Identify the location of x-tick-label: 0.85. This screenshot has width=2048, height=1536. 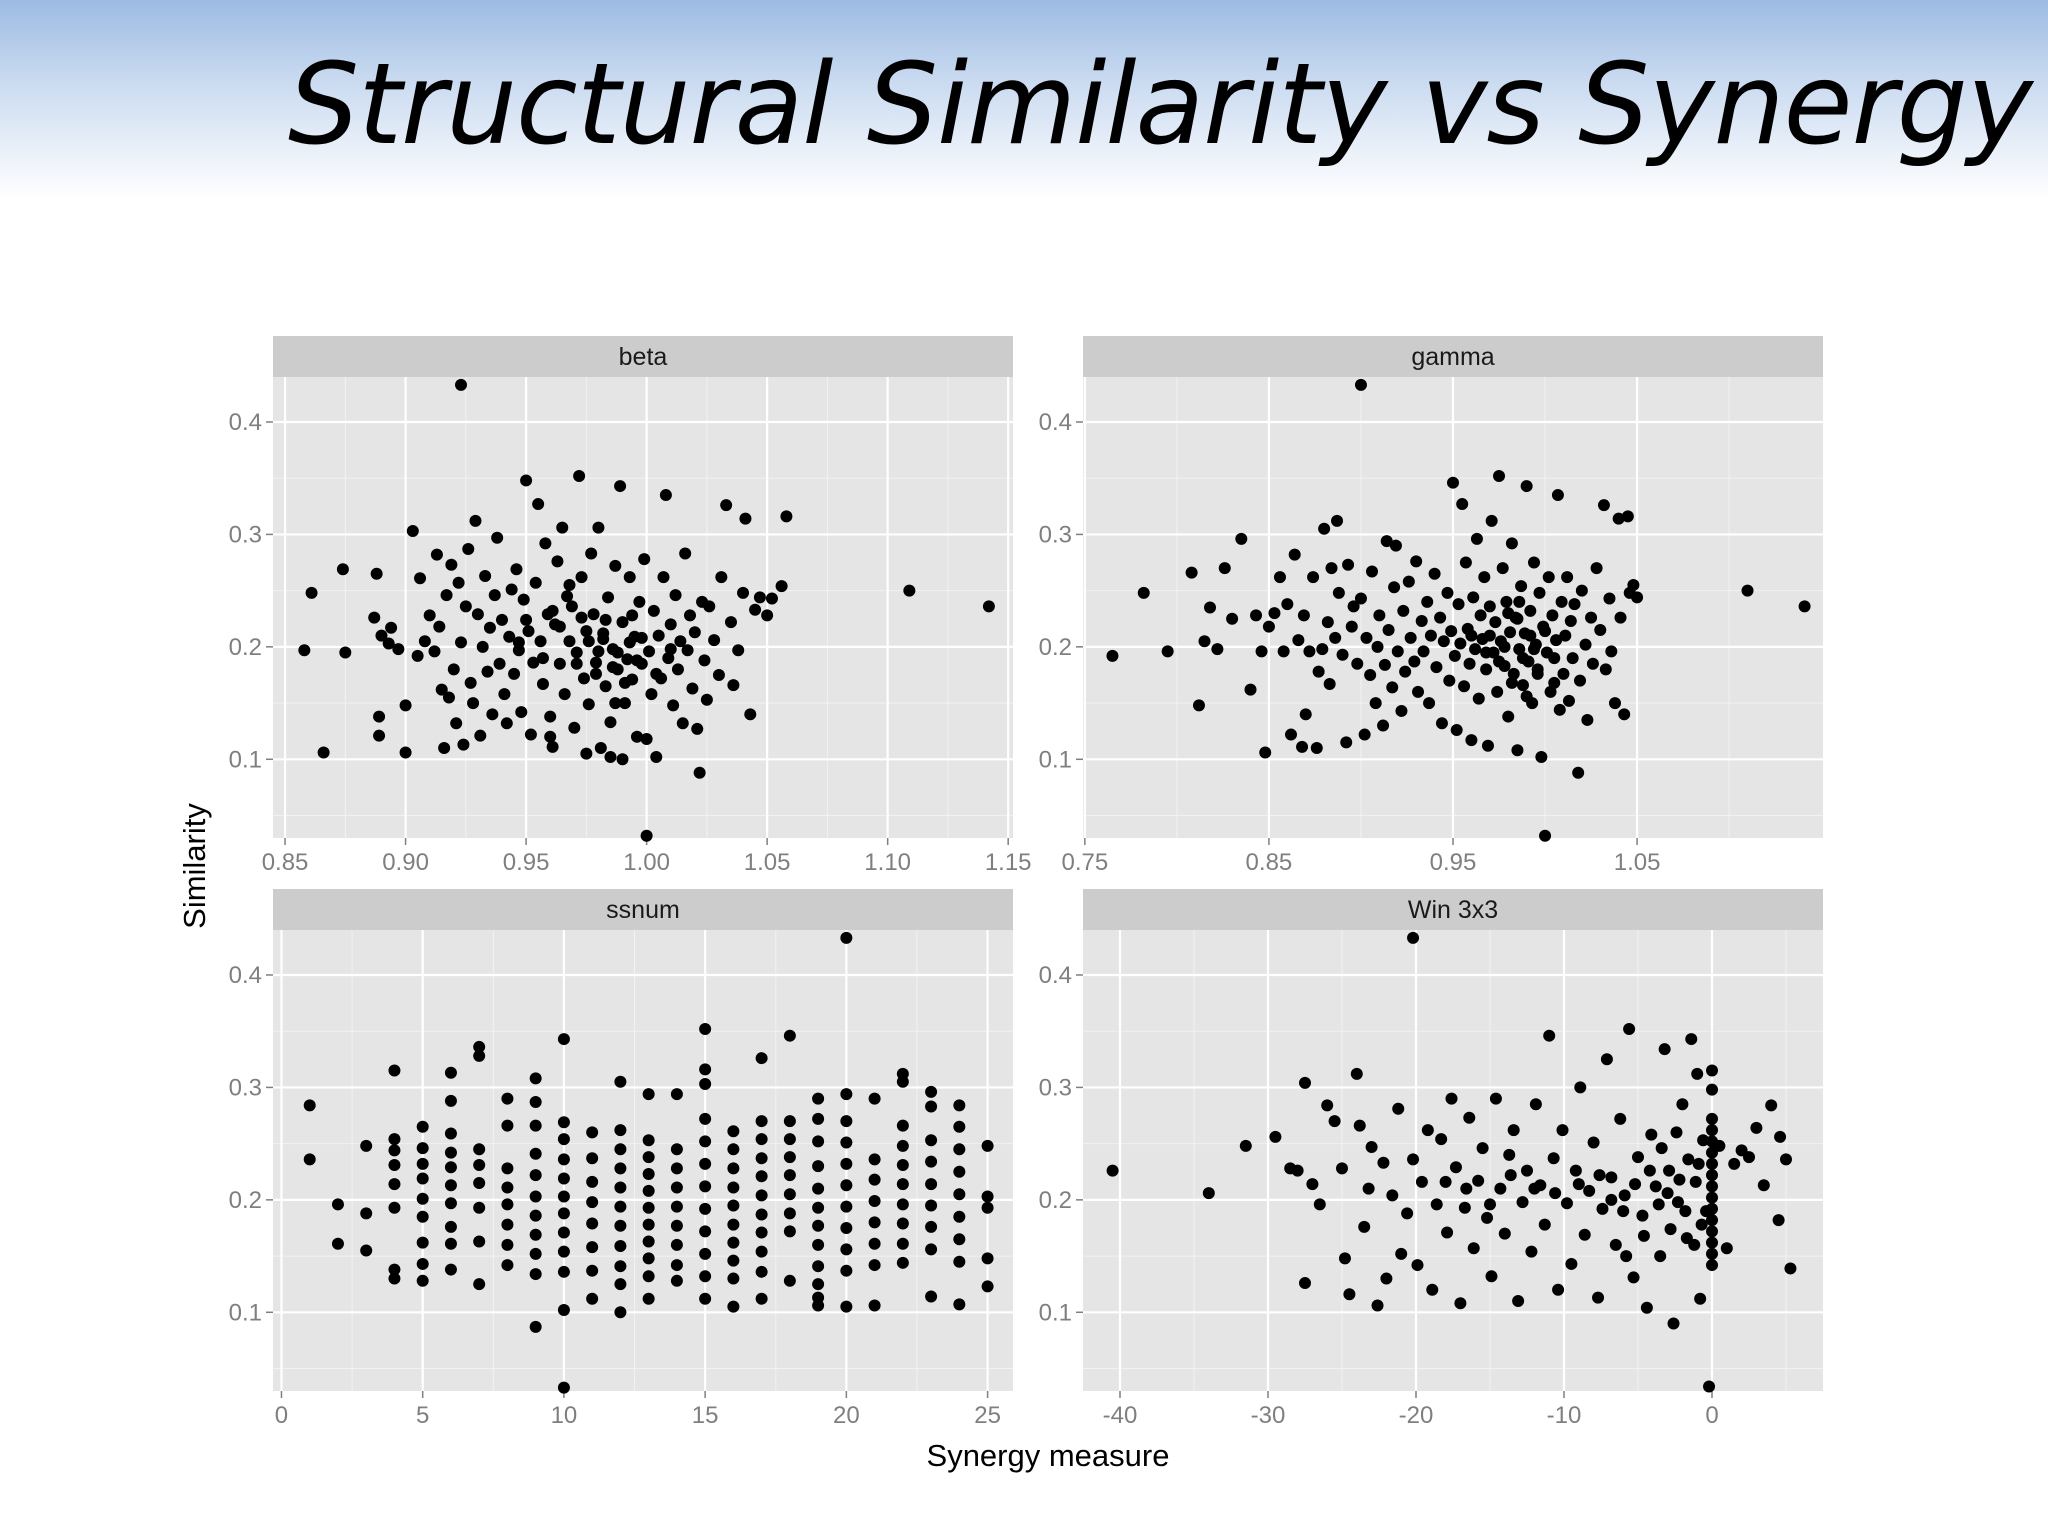
(285, 862).